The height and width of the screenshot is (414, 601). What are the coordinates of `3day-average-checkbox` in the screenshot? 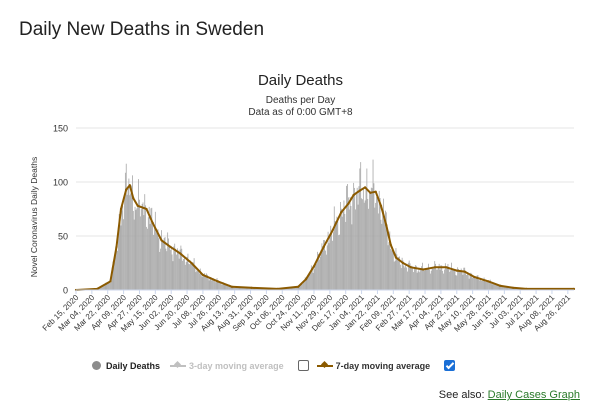 It's located at (303, 365).